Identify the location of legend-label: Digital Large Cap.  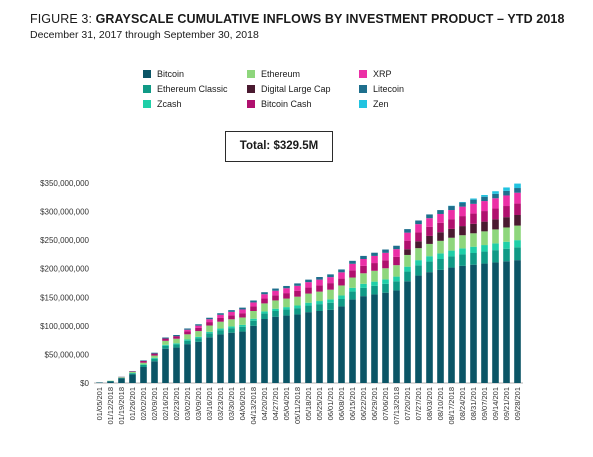
(296, 89).